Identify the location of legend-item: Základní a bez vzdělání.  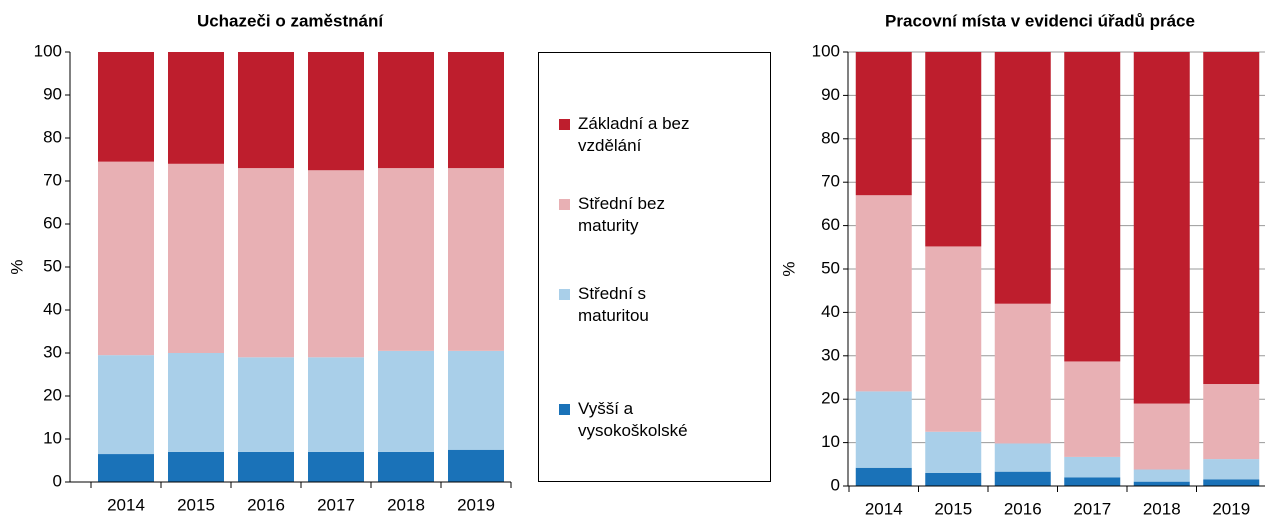
(643, 135).